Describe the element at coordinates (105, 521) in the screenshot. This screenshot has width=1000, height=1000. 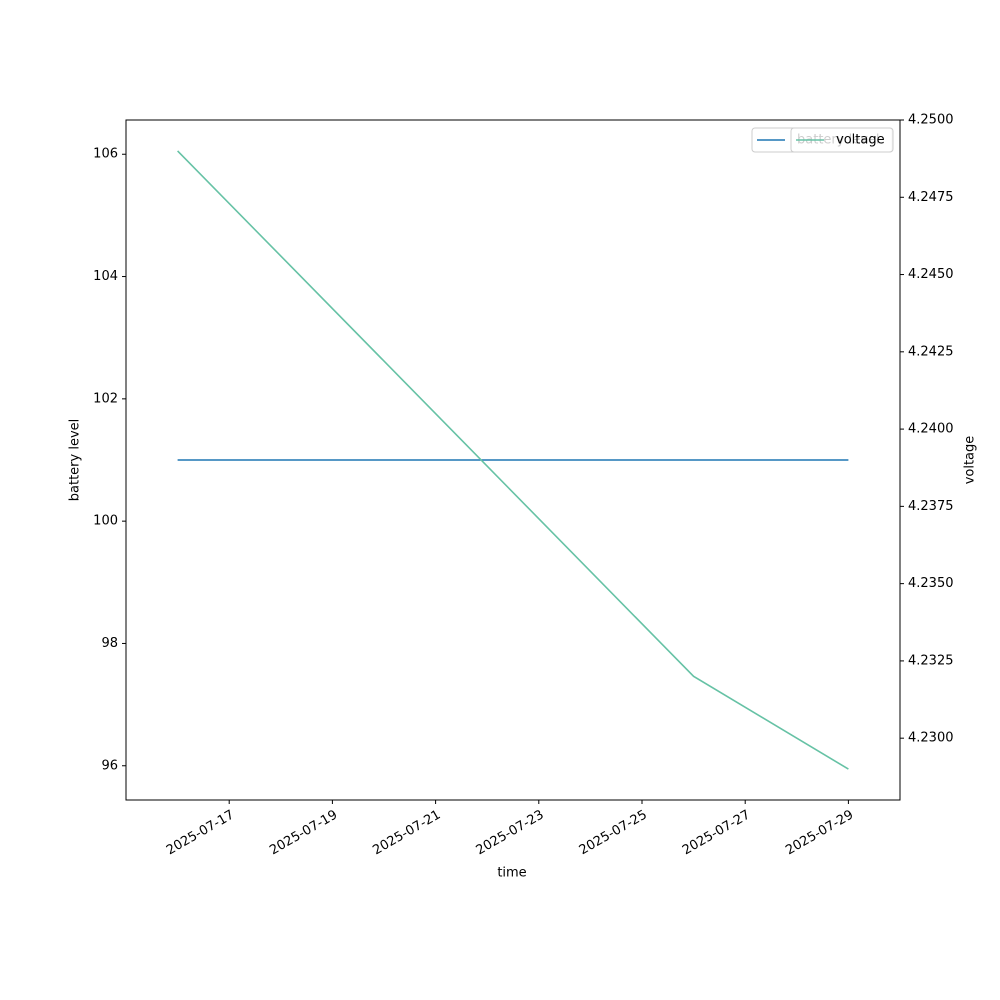
I see `y-tick-label: 100` at that location.